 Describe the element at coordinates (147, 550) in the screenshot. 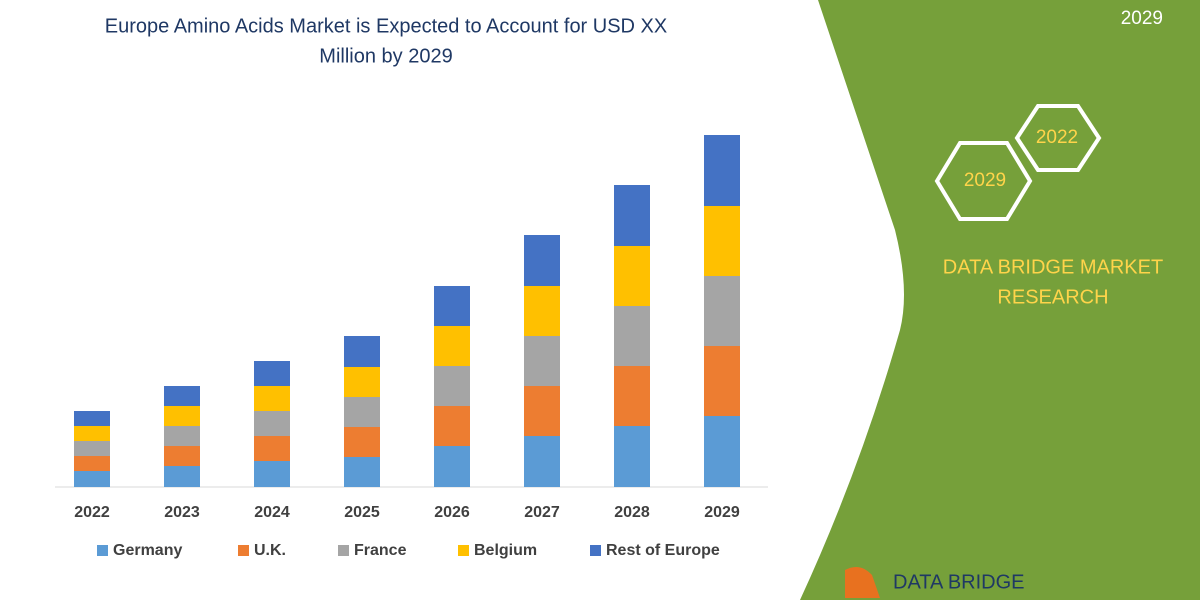

I see `legend-label: Germany` at that location.